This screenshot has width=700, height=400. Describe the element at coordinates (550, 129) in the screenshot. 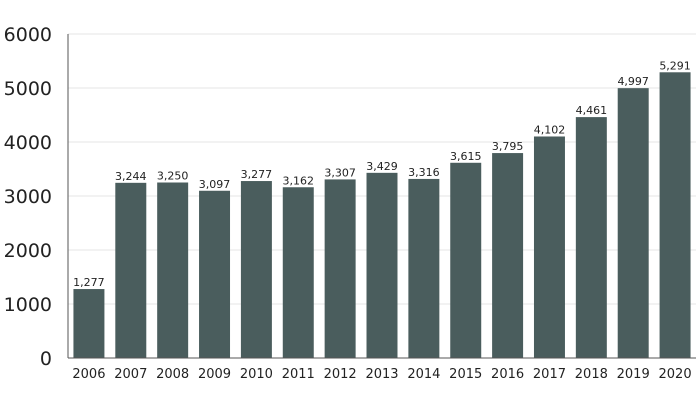

I see `data-label: 4,102` at that location.